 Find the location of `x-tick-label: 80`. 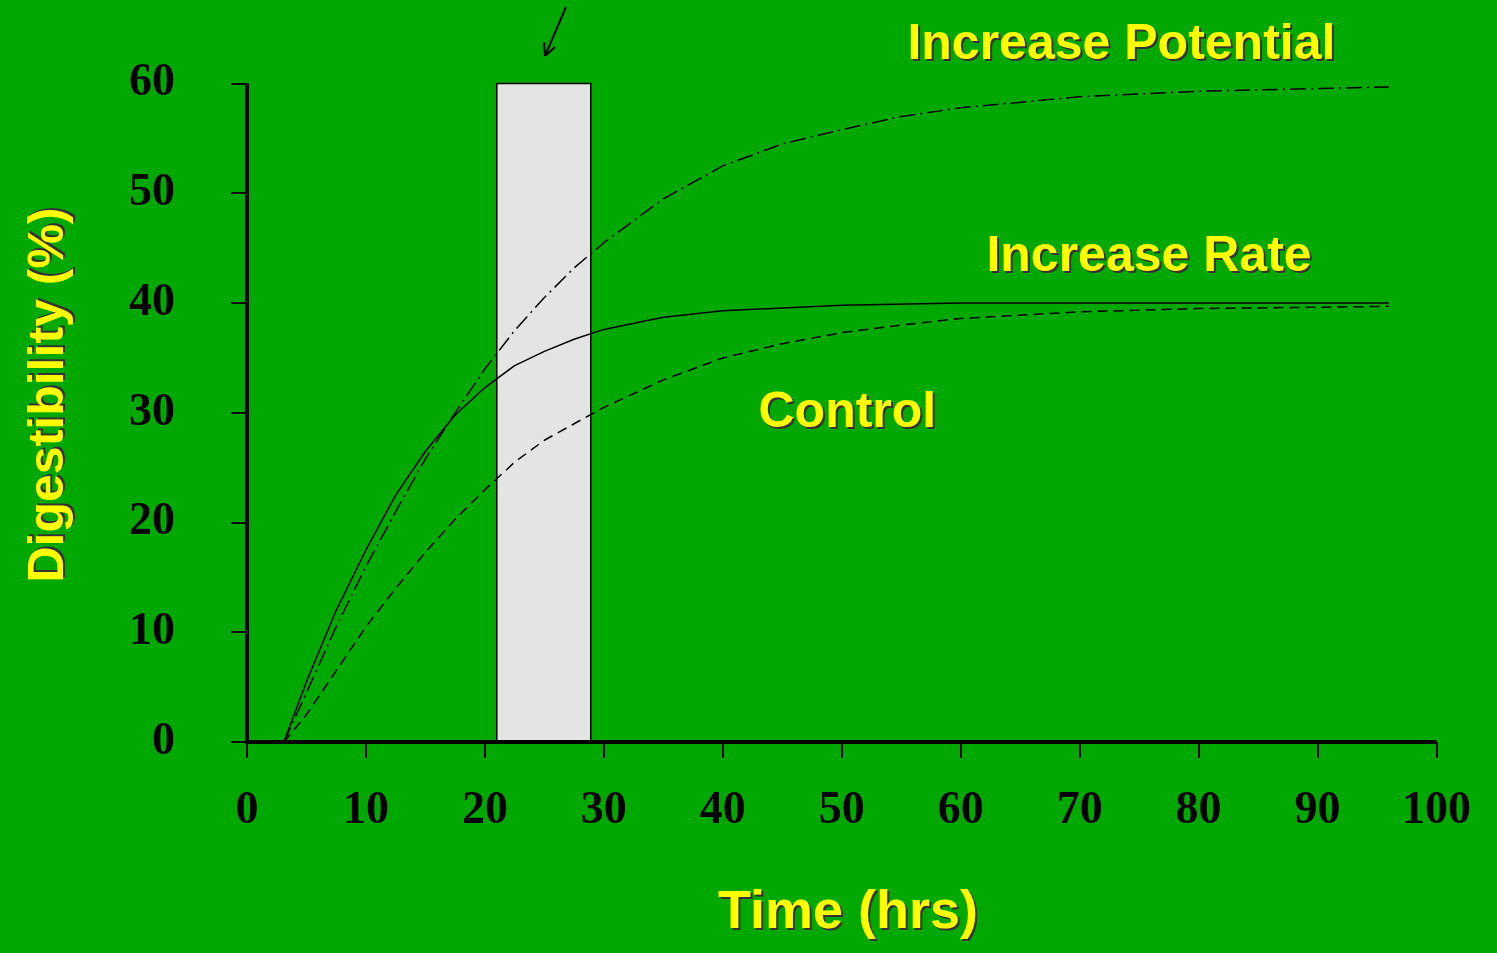

x-tick-label: 80 is located at coordinates (1198, 808).